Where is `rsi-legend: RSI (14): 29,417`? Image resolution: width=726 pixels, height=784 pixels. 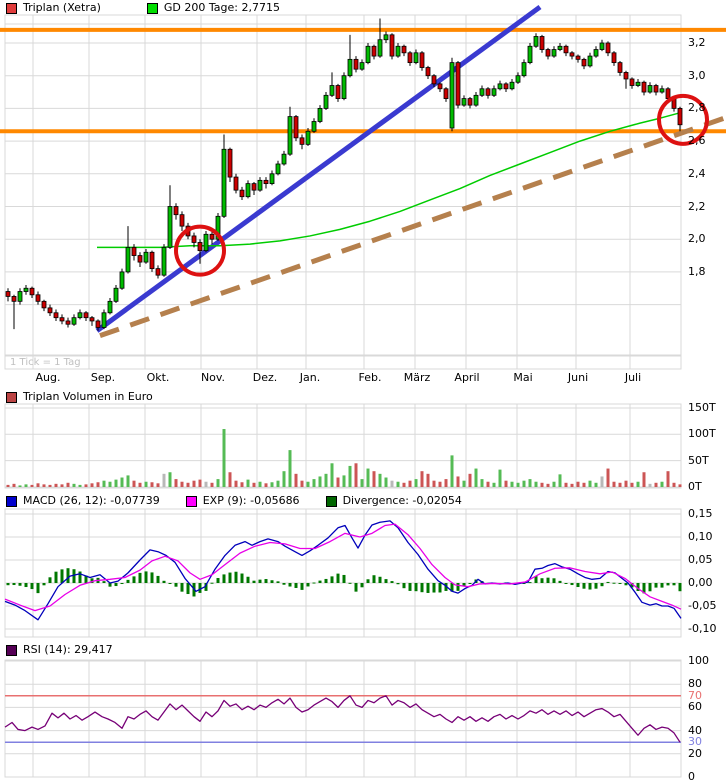
rsi-legend: RSI (14): 29,417 is located at coordinates (59, 650).